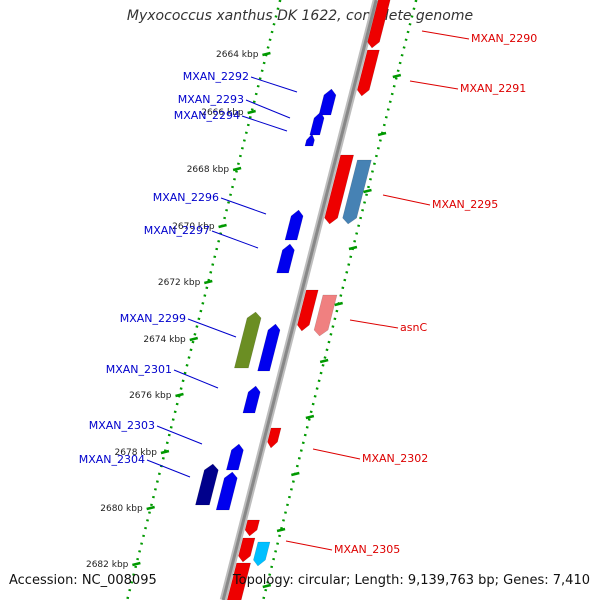 This screenshot has width=600, height=600. What do you see at coordinates (252, 528) in the screenshot?
I see `gene-mxan-2305-a` at bounding box center [252, 528].